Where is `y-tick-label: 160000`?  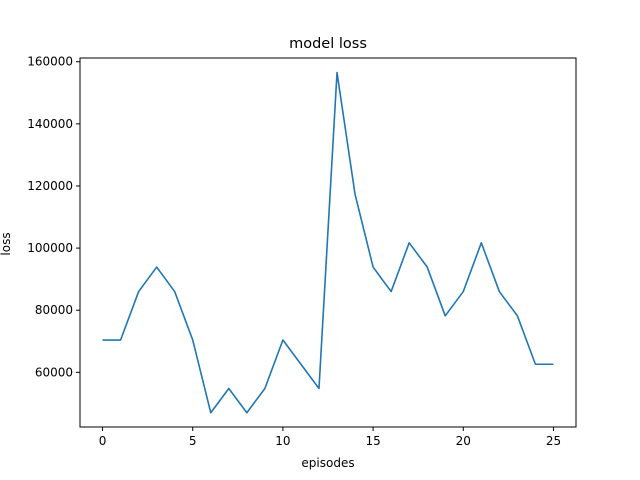
y-tick-label: 160000 is located at coordinates (50, 62).